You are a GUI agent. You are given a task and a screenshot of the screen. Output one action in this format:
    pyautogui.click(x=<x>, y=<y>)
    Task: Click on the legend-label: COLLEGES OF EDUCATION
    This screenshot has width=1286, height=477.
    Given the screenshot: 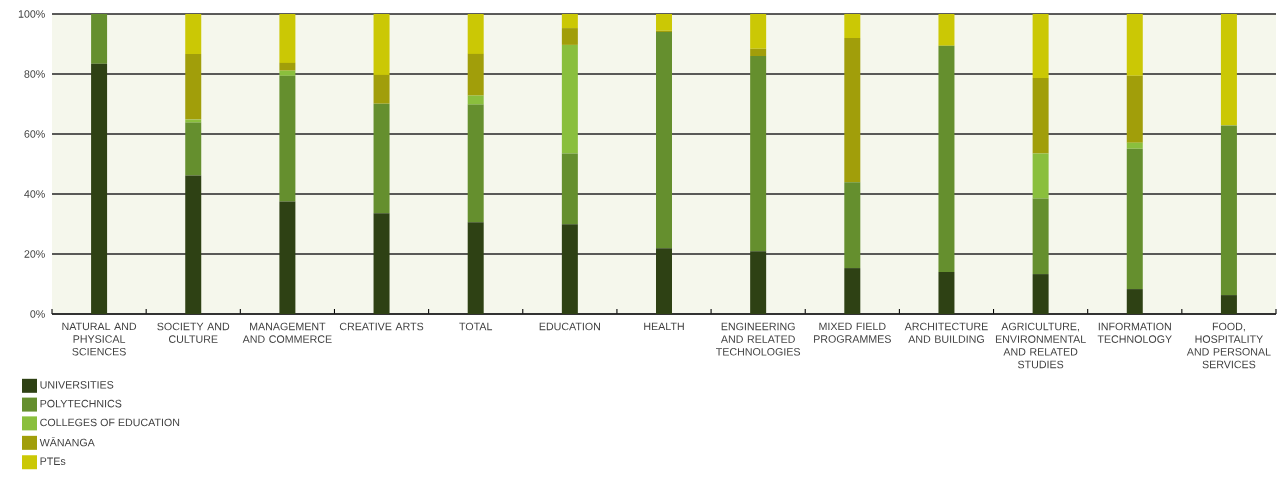 What is the action you would take?
    pyautogui.click(x=110, y=422)
    